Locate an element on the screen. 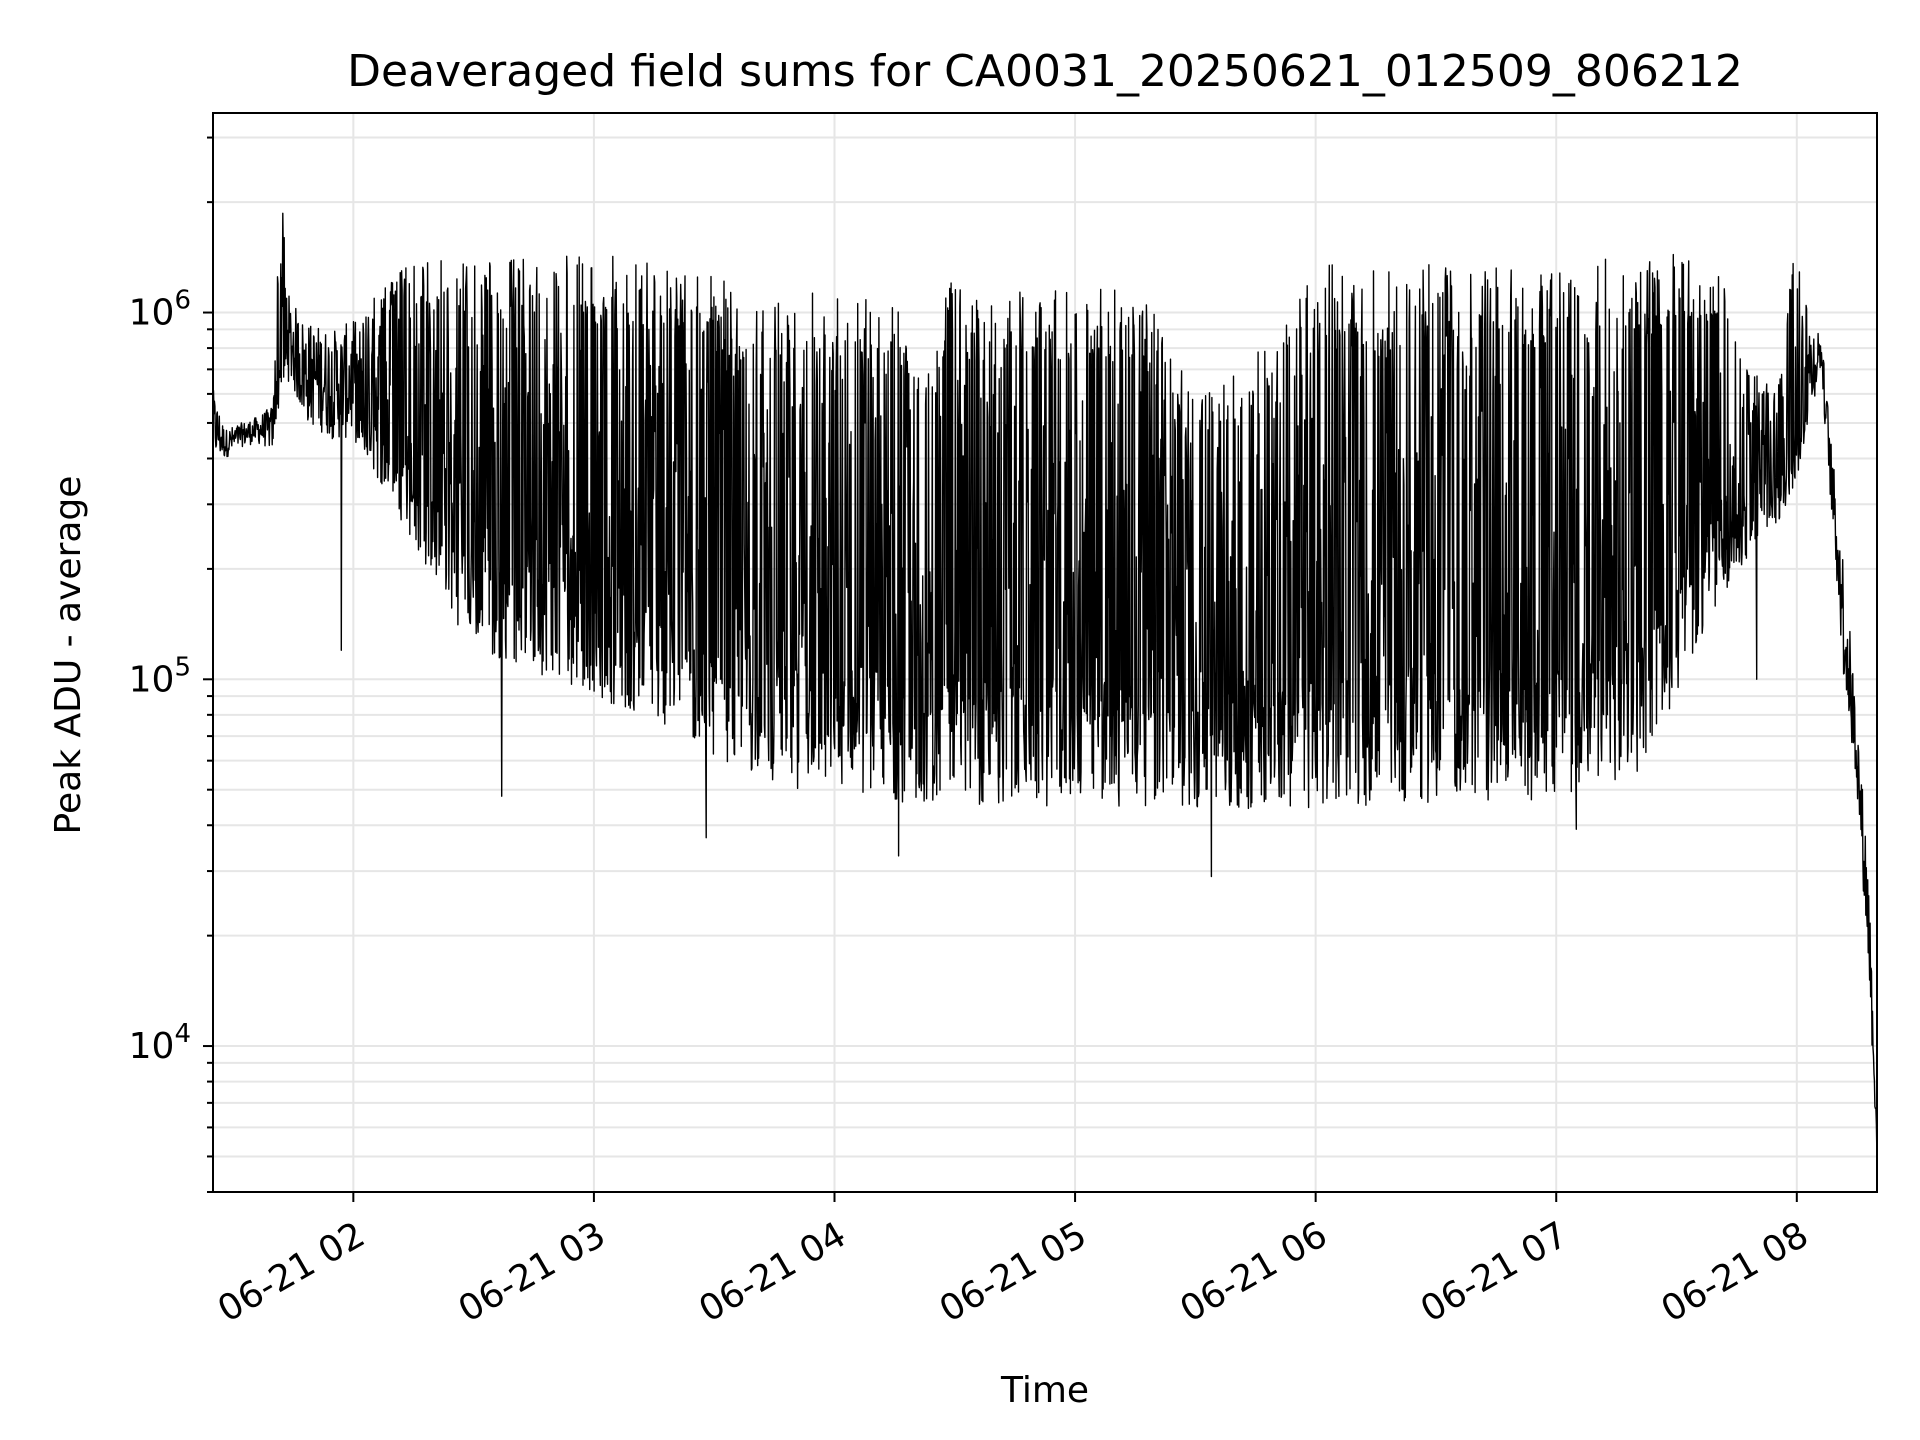 The image size is (1920, 1440). y-tick-label: 10⁵ is located at coordinates (160, 676).